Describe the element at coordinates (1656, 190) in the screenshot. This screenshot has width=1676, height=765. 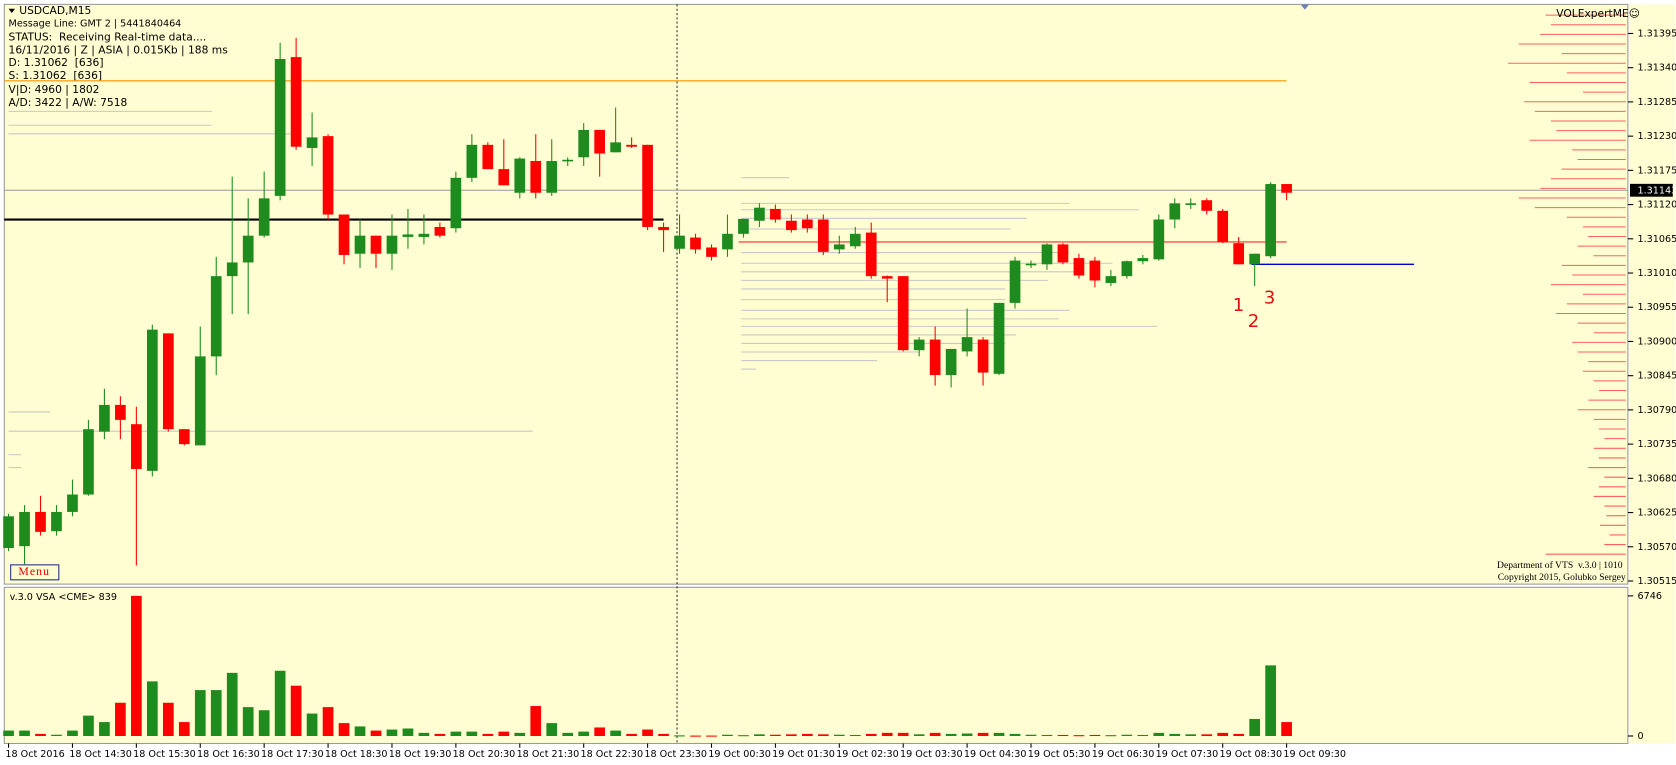
I see `last-price-label: 1.31143` at that location.